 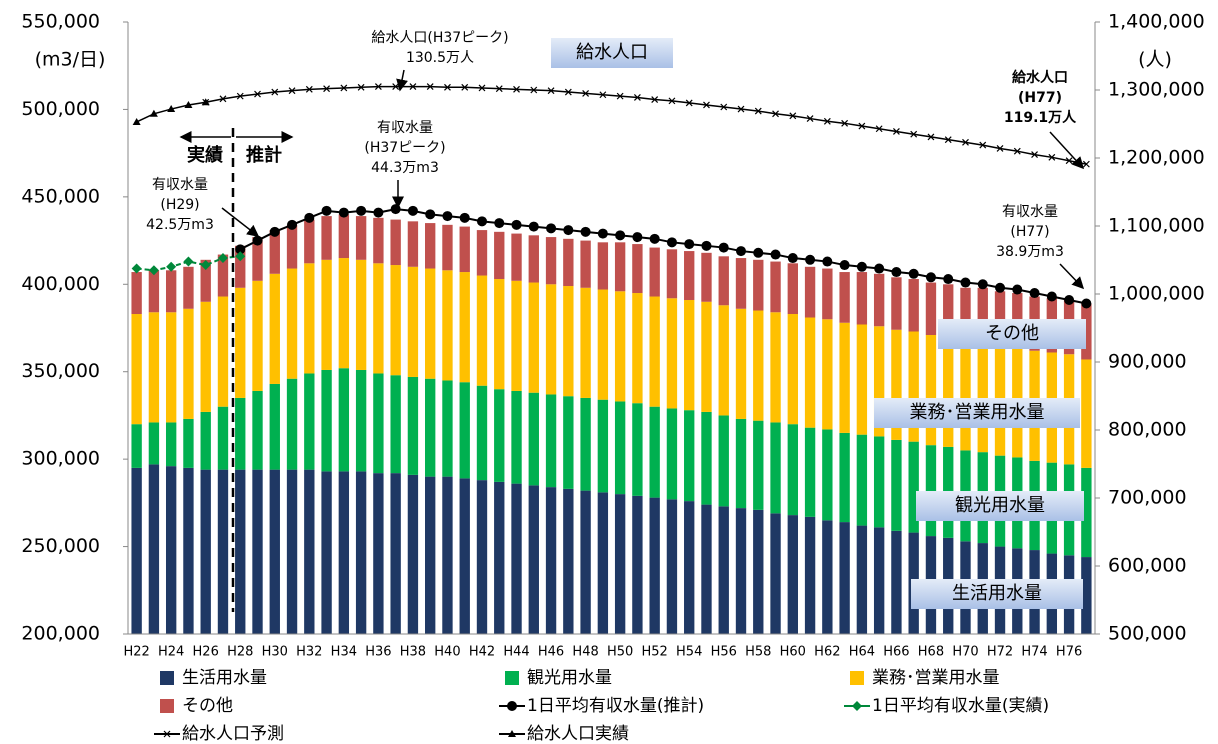 I want to click on segment-label: 生活用水量, so click(x=997, y=593).